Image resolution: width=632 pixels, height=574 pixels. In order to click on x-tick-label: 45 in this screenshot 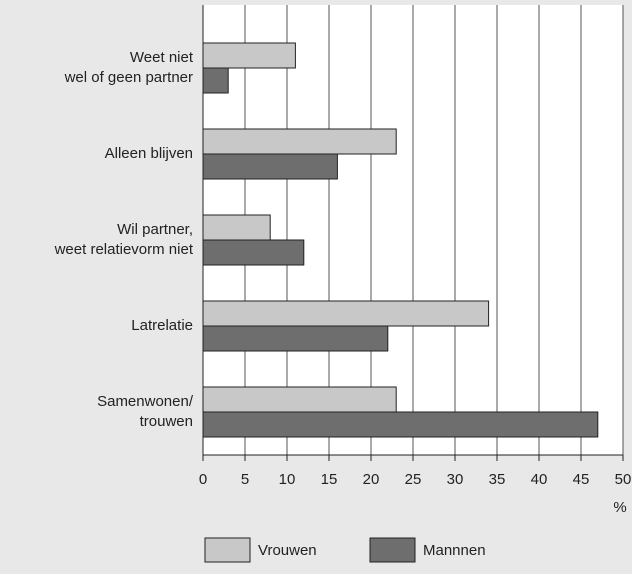, I will do `click(581, 479)`.